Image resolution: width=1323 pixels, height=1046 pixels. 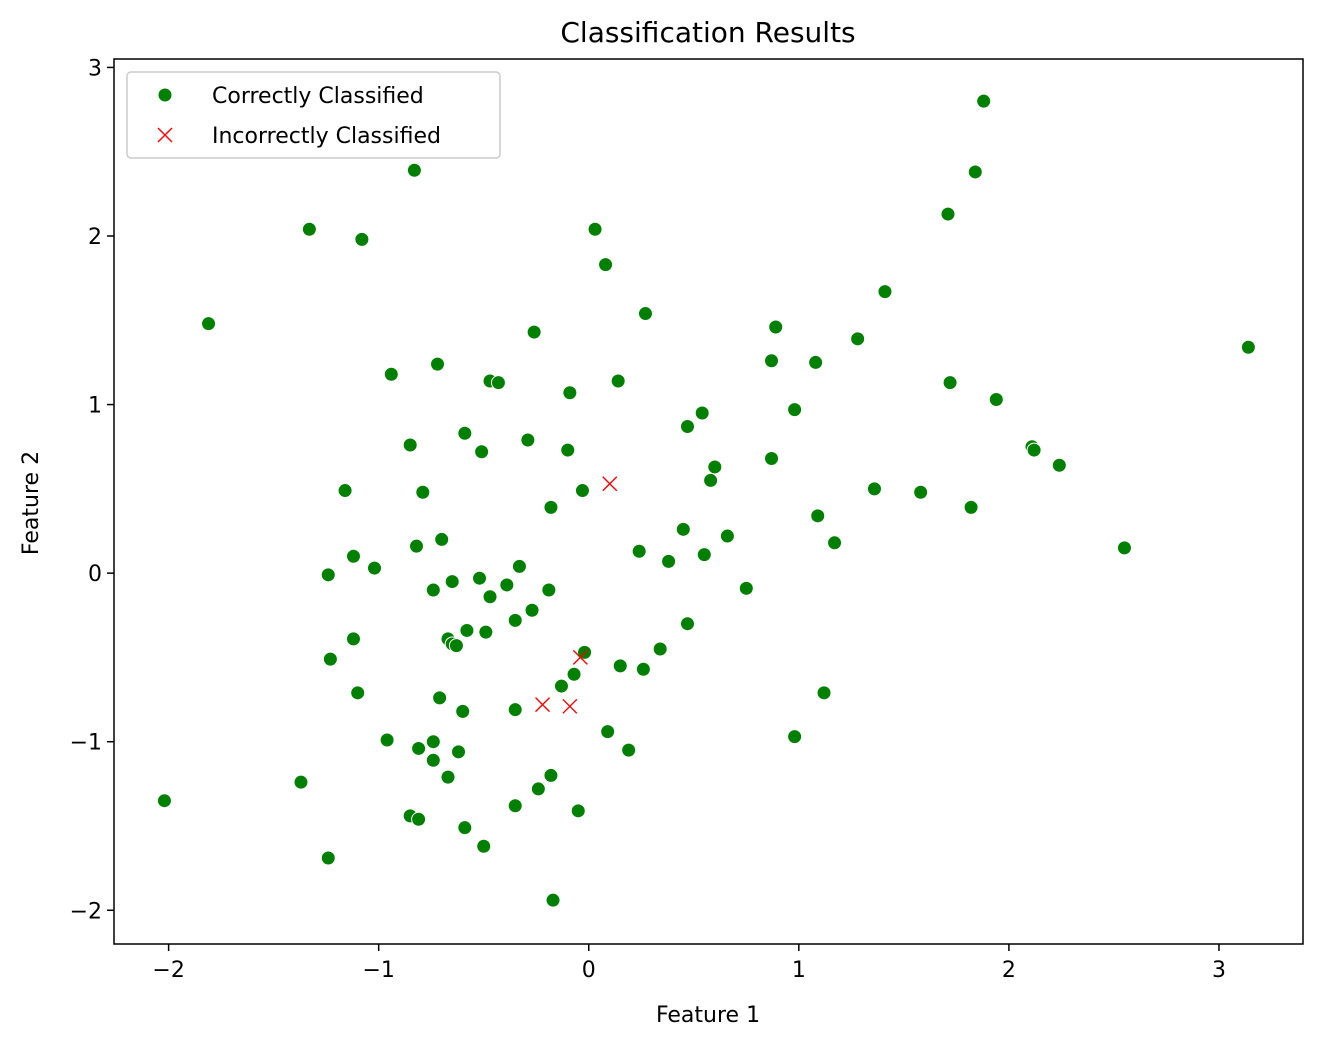 I want to click on legend-marker-correct, so click(x=165, y=95).